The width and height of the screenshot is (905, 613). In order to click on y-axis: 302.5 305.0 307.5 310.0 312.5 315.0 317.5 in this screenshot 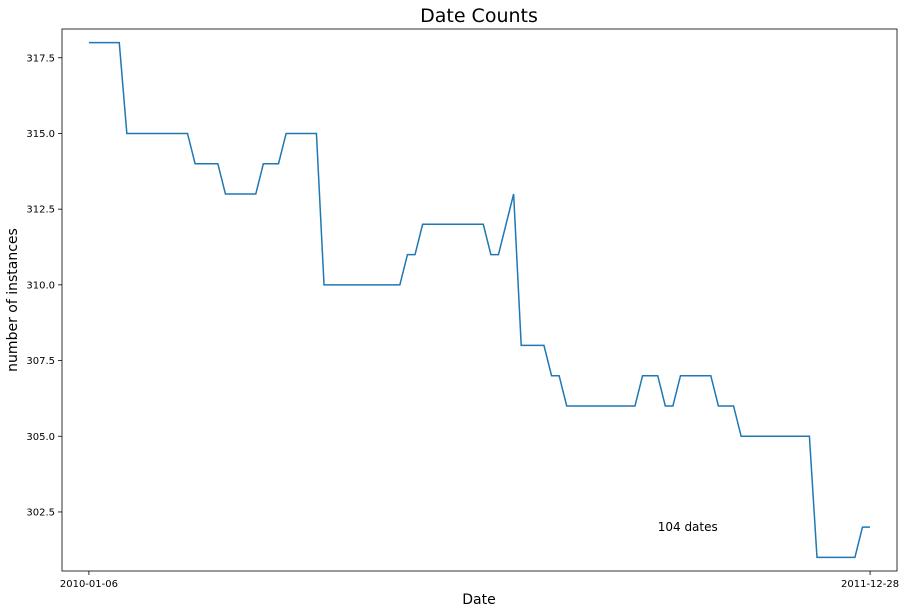, I will do `click(44, 285)`.